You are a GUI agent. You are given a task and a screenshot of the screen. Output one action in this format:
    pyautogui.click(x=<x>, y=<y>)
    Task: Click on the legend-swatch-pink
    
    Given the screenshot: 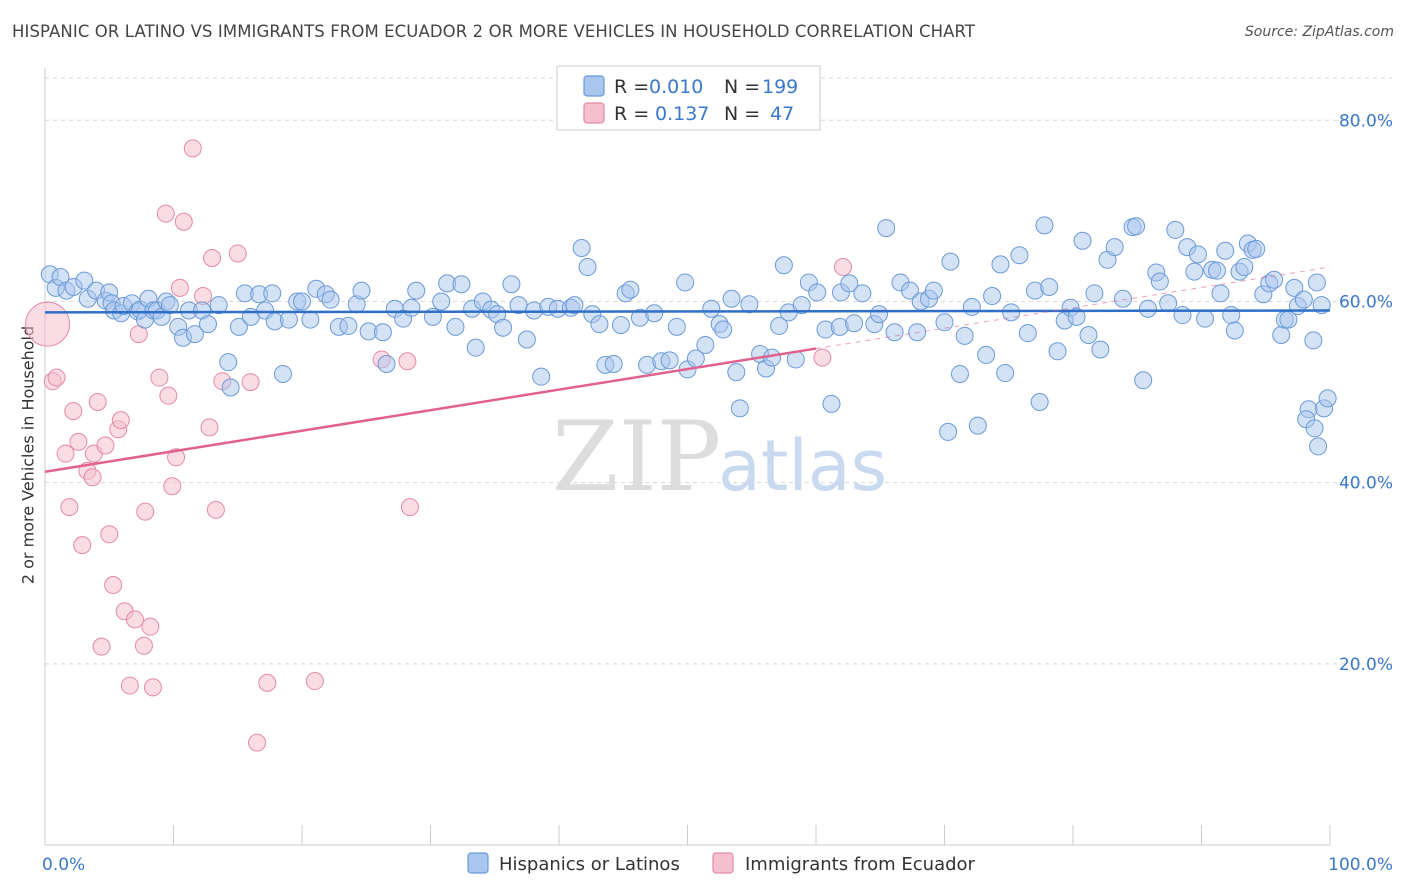 What is the action you would take?
    pyautogui.click(x=594, y=113)
    